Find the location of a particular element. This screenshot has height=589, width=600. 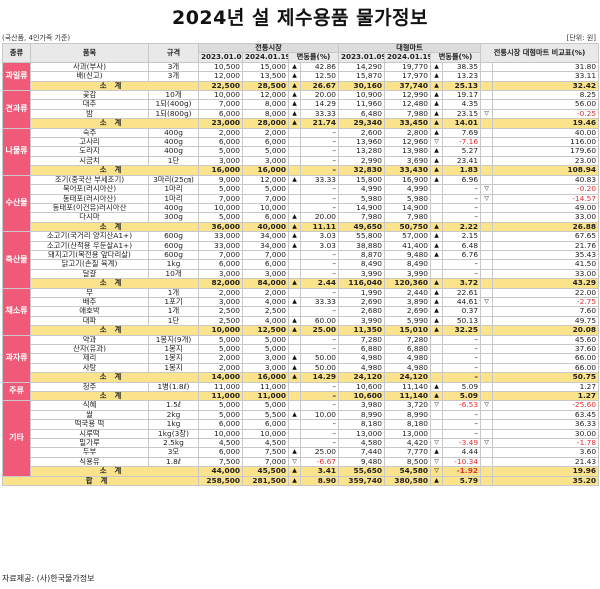

market-price-2024: 7,000 is located at coordinates (265, 255).